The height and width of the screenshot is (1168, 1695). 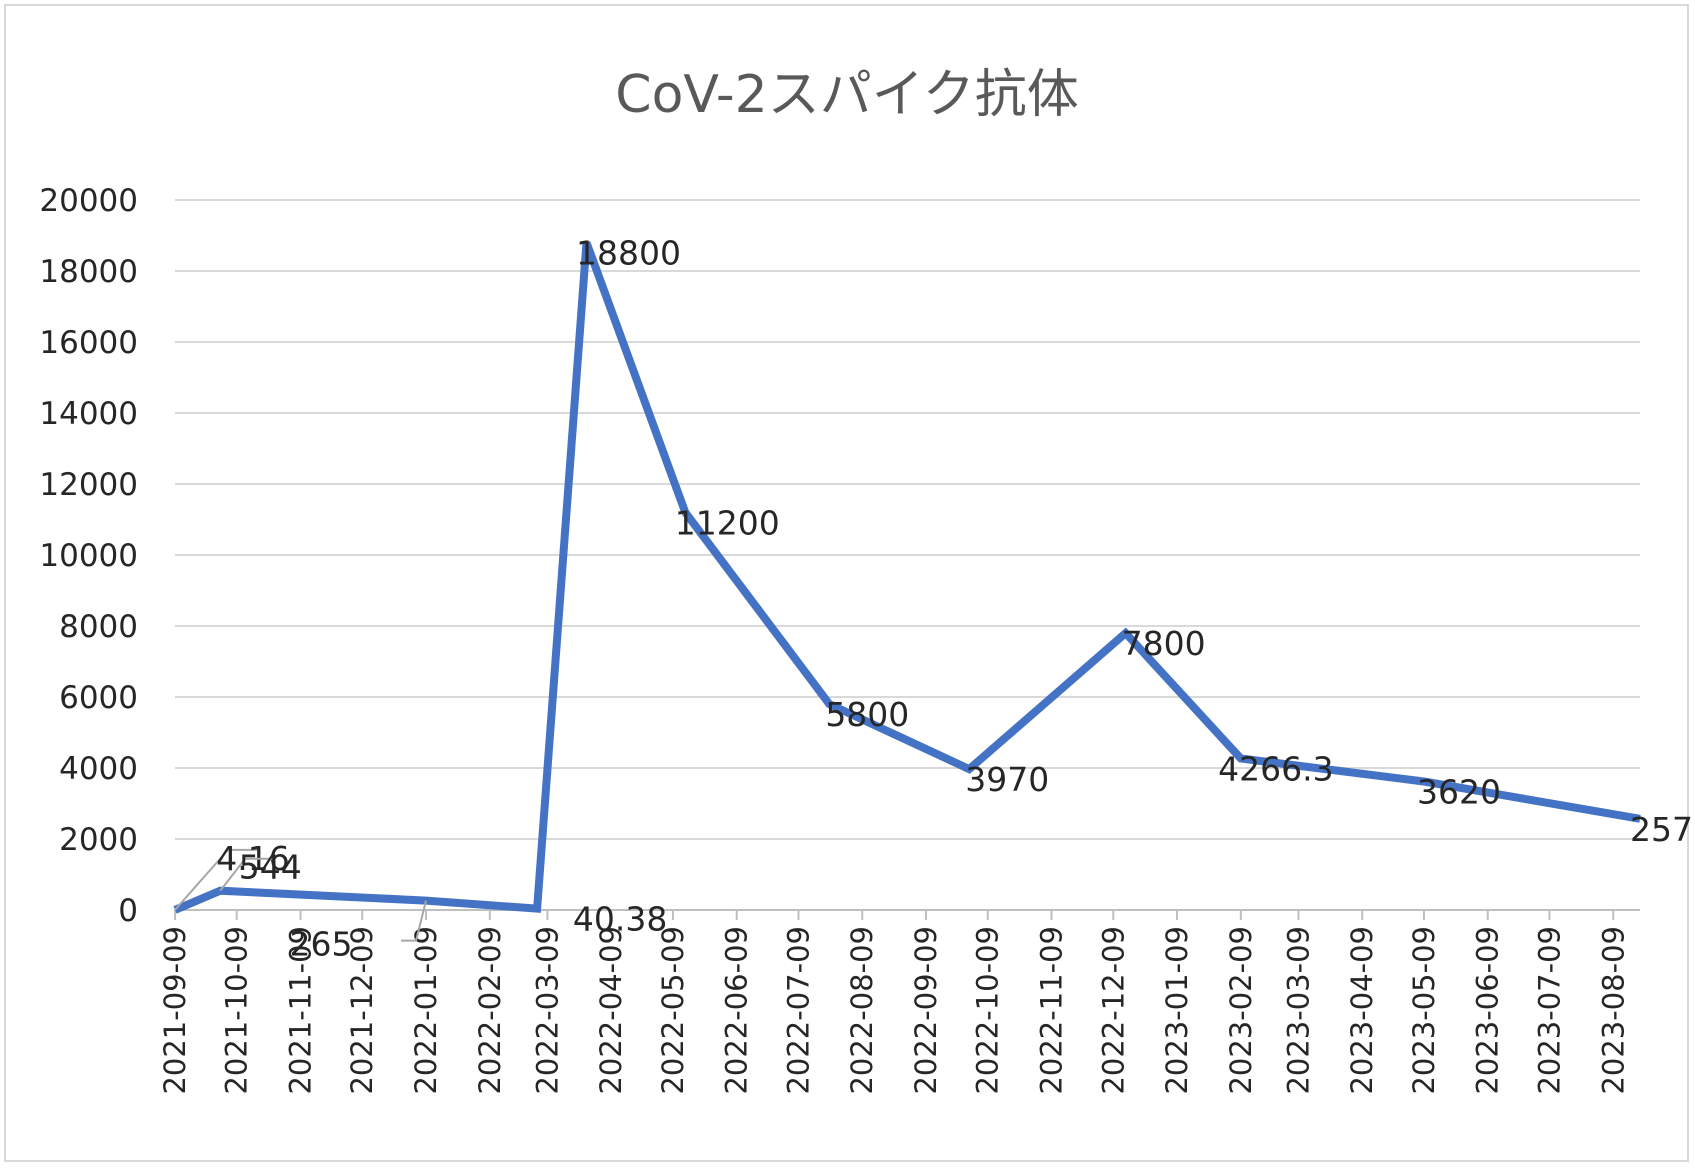 I want to click on data-label: 265, so click(x=321, y=944).